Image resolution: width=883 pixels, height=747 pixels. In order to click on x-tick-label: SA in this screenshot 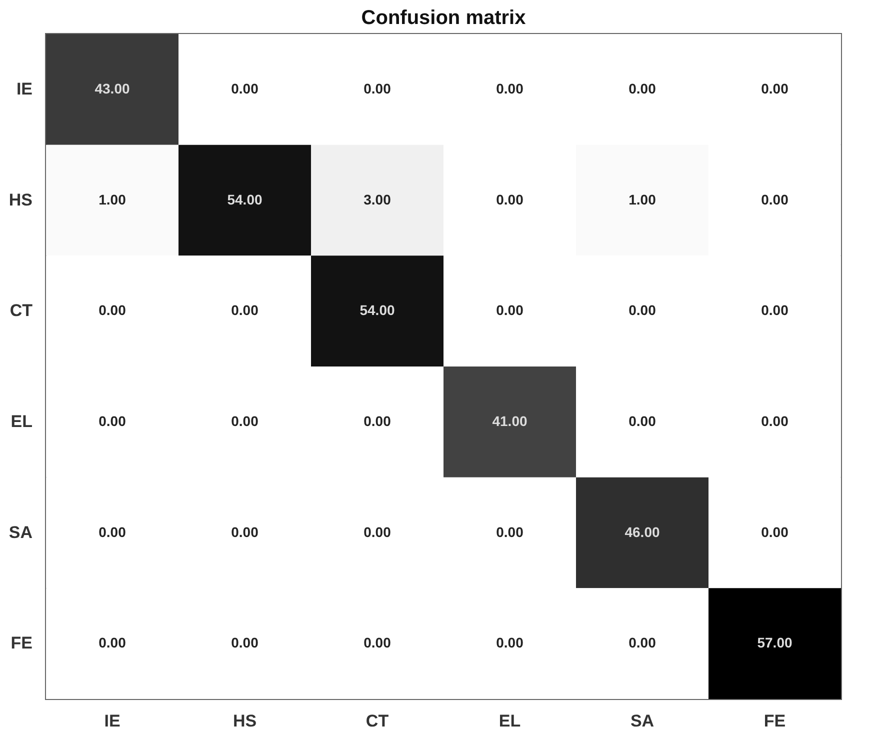, I will do `click(642, 721)`.